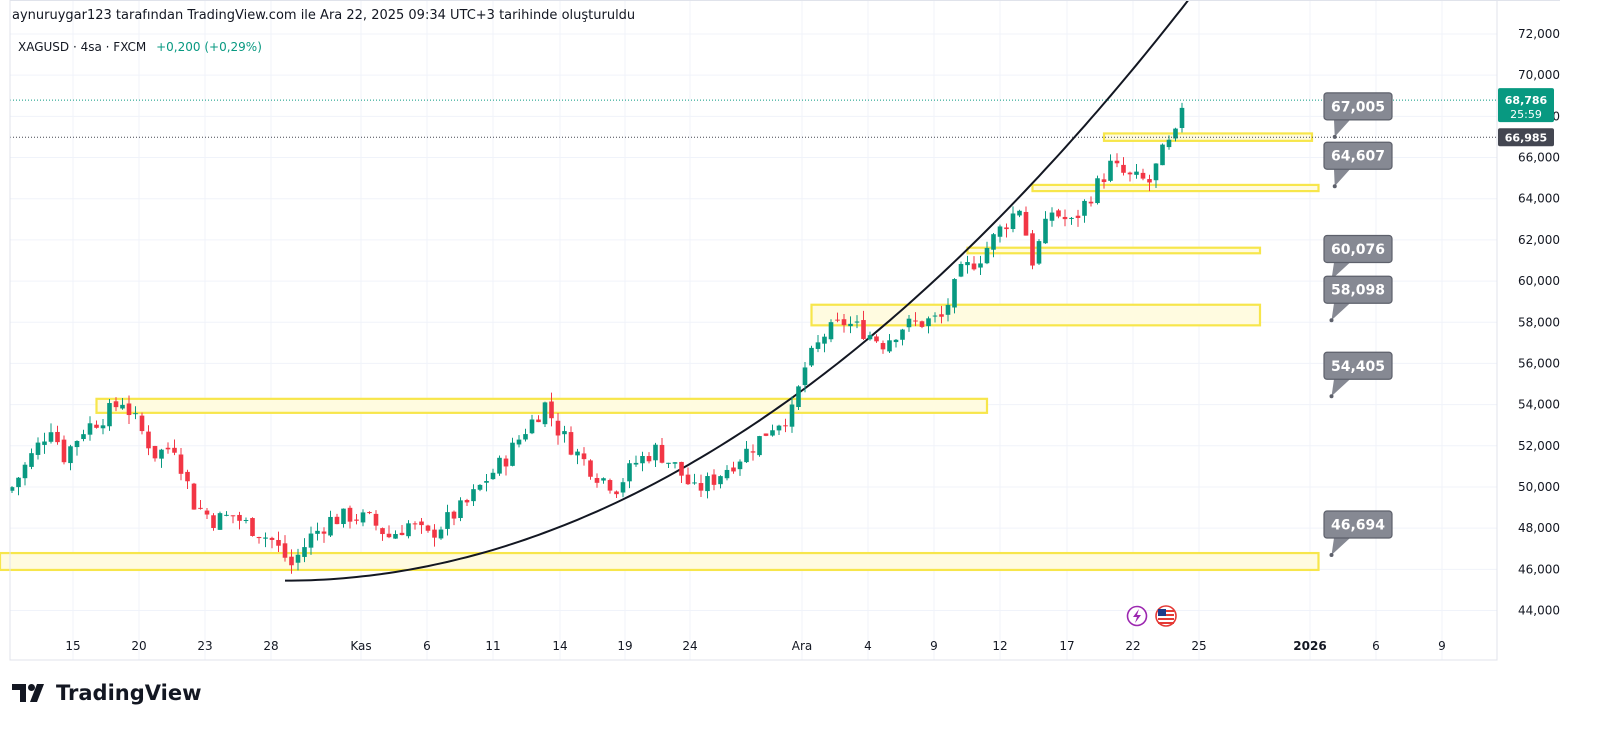 The image size is (1600, 741). What do you see at coordinates (138, 646) in the screenshot?
I see `time-tick-label: 20` at bounding box center [138, 646].